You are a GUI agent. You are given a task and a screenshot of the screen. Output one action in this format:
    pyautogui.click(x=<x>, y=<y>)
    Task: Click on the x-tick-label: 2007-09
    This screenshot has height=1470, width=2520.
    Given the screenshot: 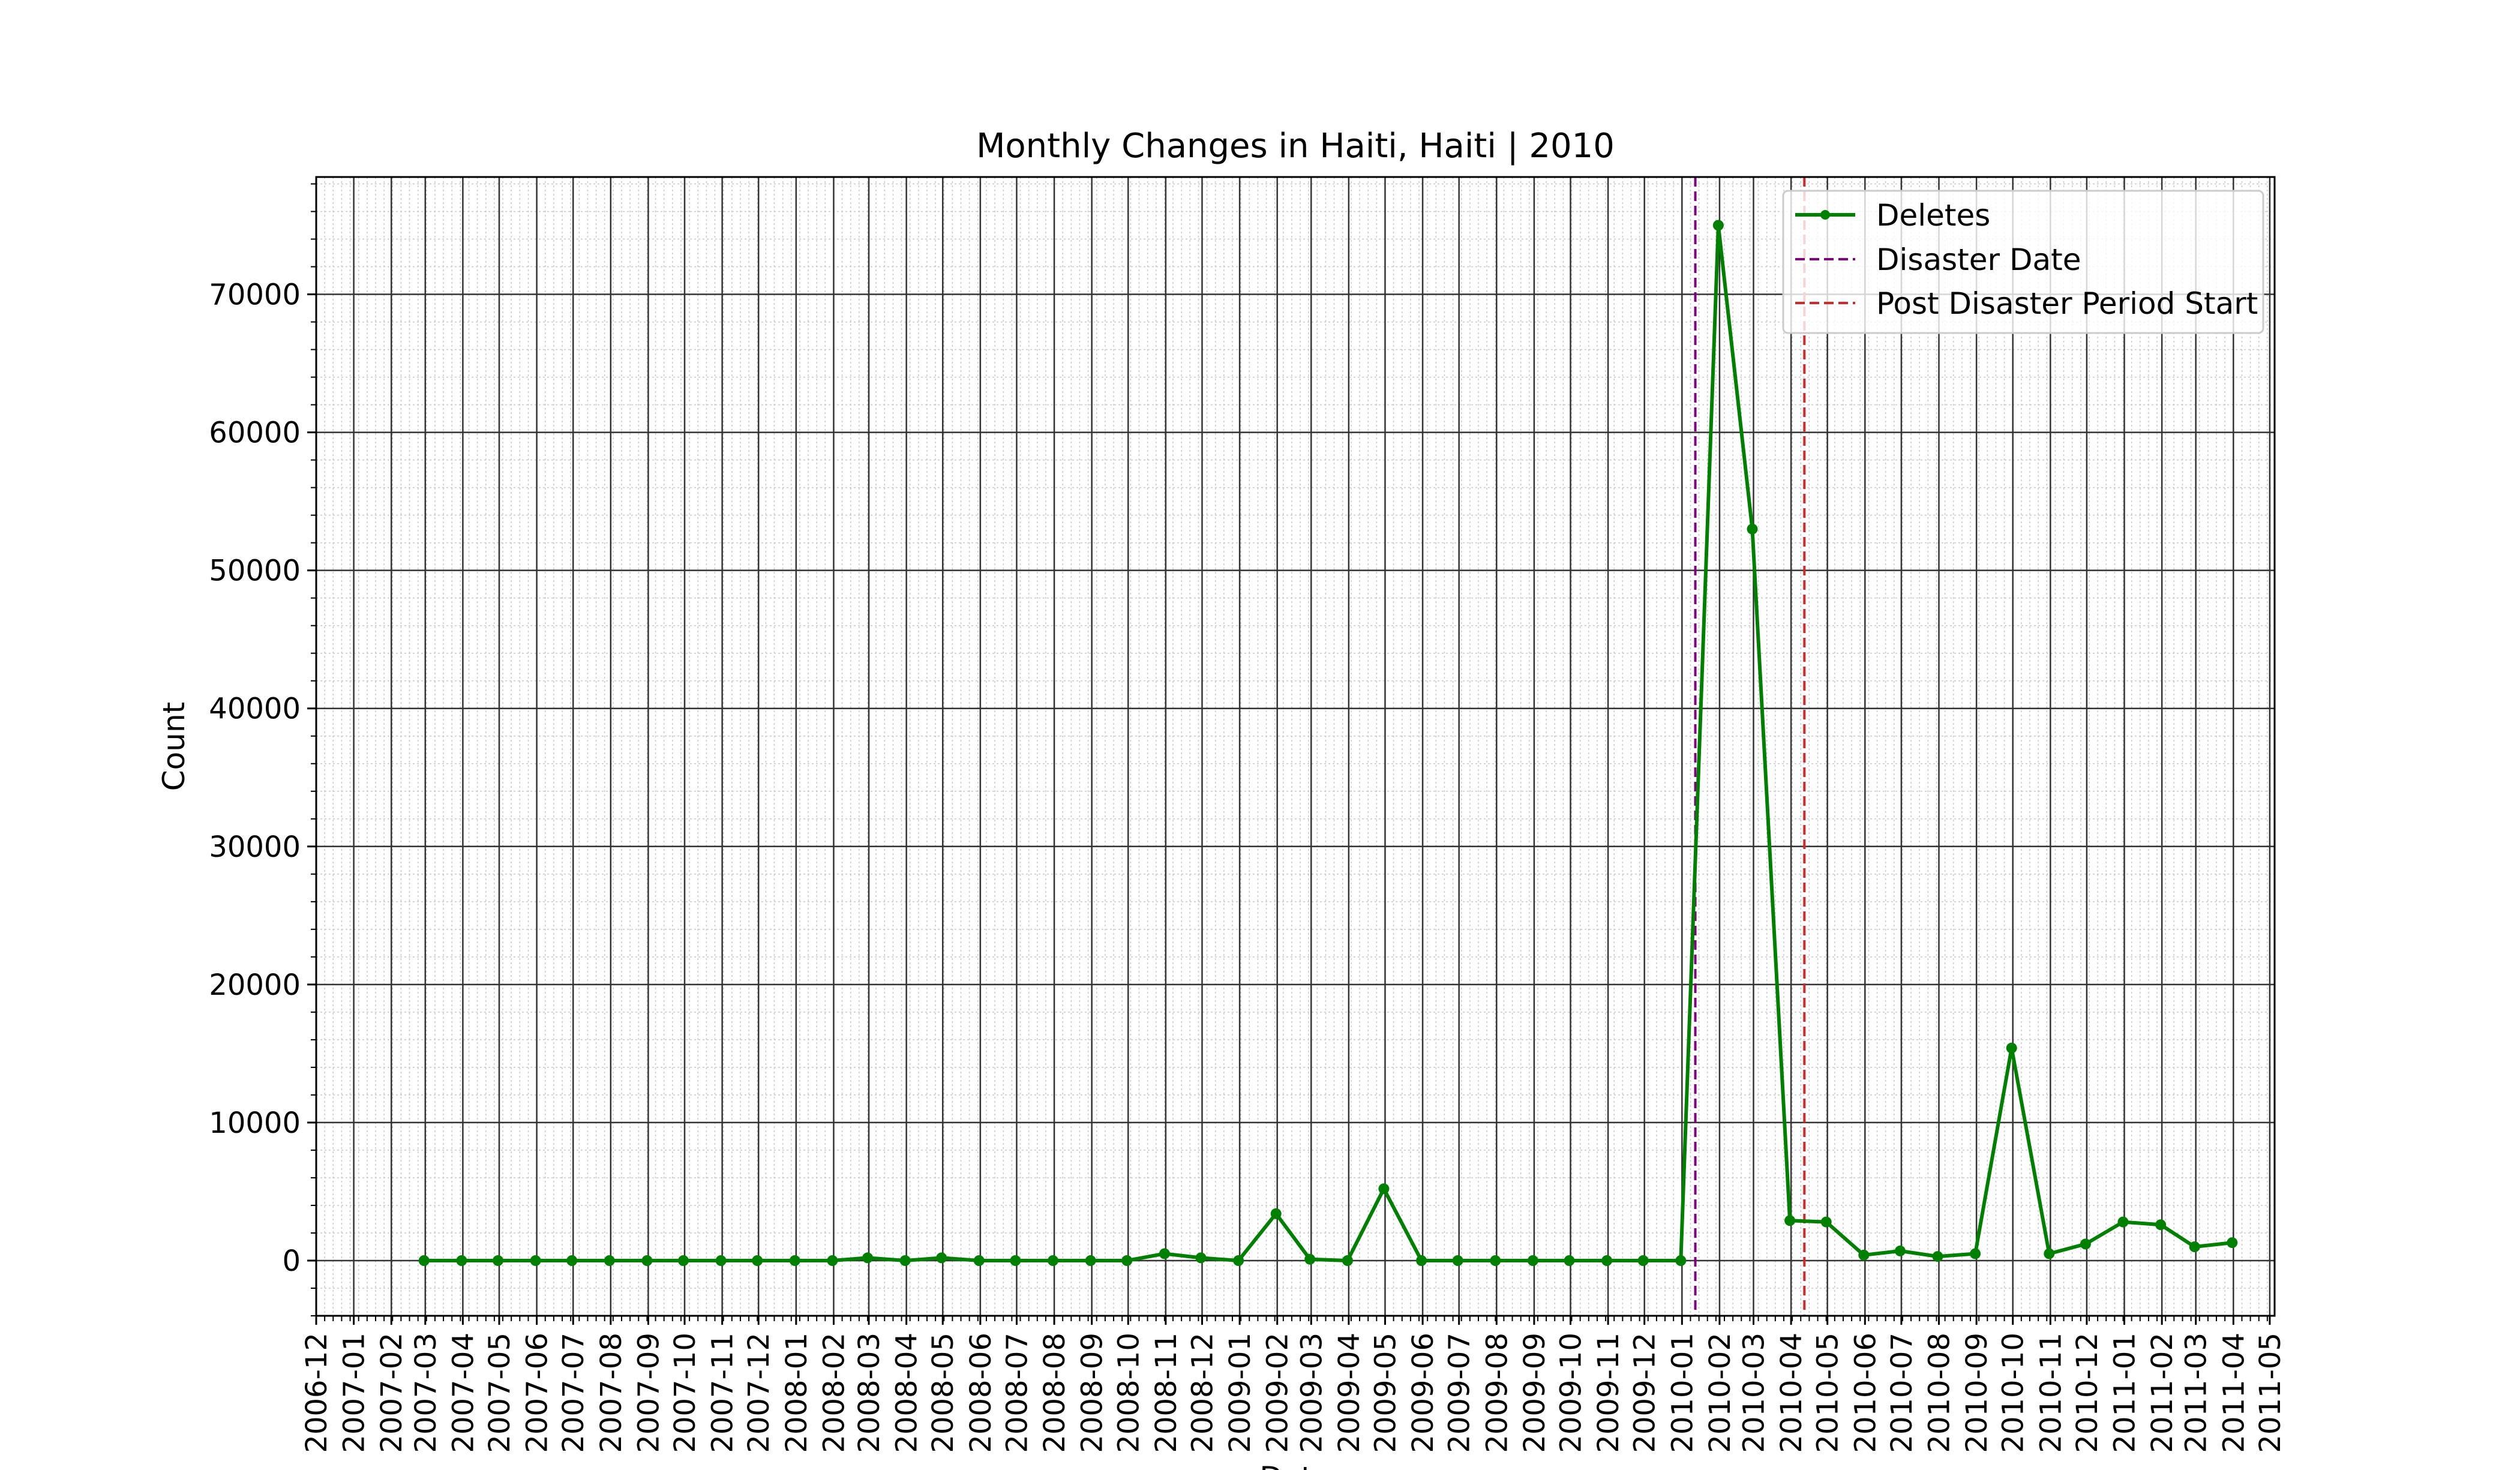 What is the action you would take?
    pyautogui.click(x=649, y=1393)
    